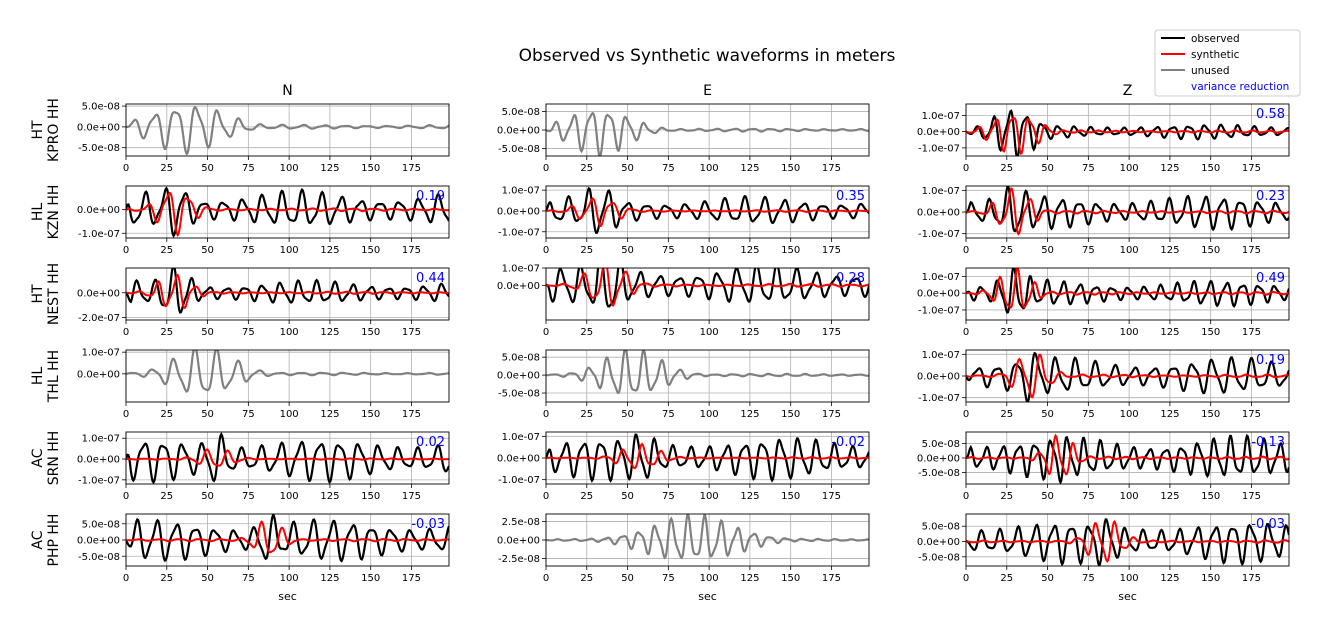 The height and width of the screenshot is (634, 1329). Describe the element at coordinates (521, 112) in the screenshot. I see `y-tick-label: 5.0e-08` at that location.